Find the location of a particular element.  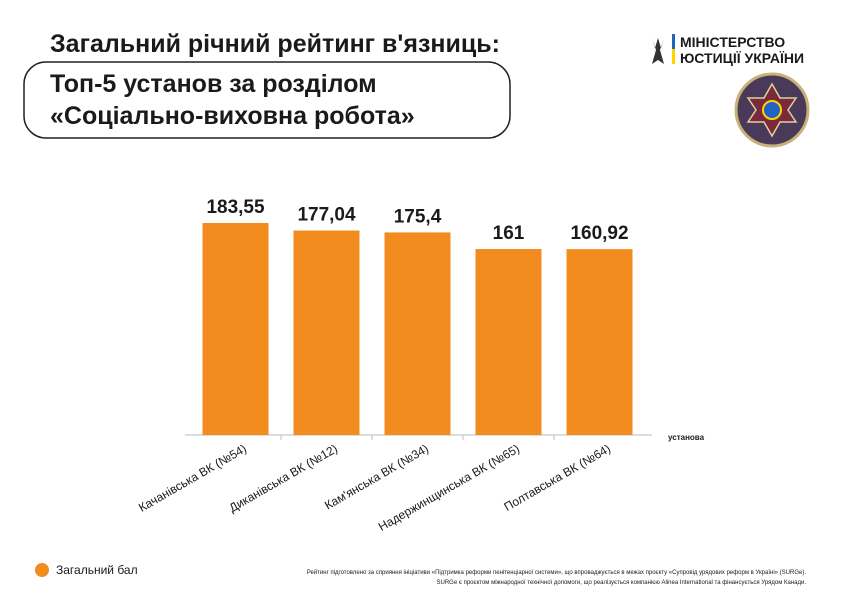

flag-blue is located at coordinates (673, 41).